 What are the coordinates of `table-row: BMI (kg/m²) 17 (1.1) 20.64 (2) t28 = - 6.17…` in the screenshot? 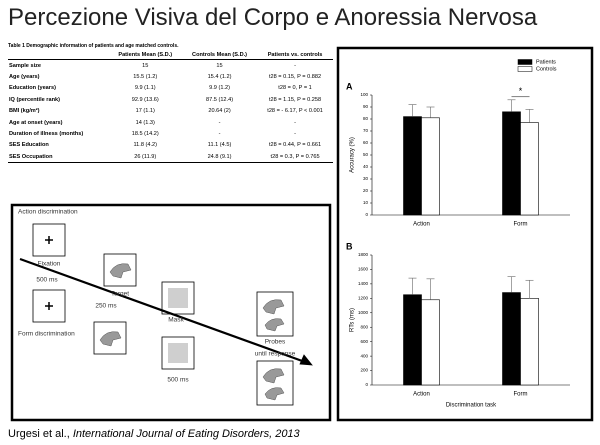 It's located at (170, 111).